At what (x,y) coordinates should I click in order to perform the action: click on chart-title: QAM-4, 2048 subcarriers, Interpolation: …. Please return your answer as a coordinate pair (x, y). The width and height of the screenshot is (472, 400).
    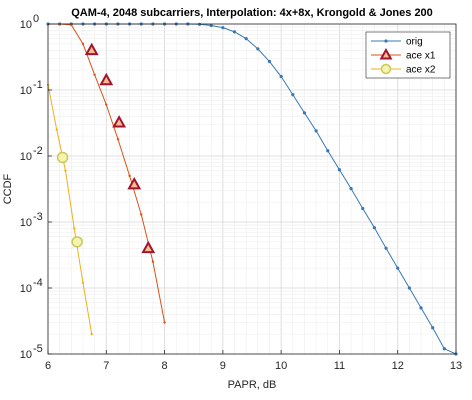
    Looking at the image, I should click on (252, 13).